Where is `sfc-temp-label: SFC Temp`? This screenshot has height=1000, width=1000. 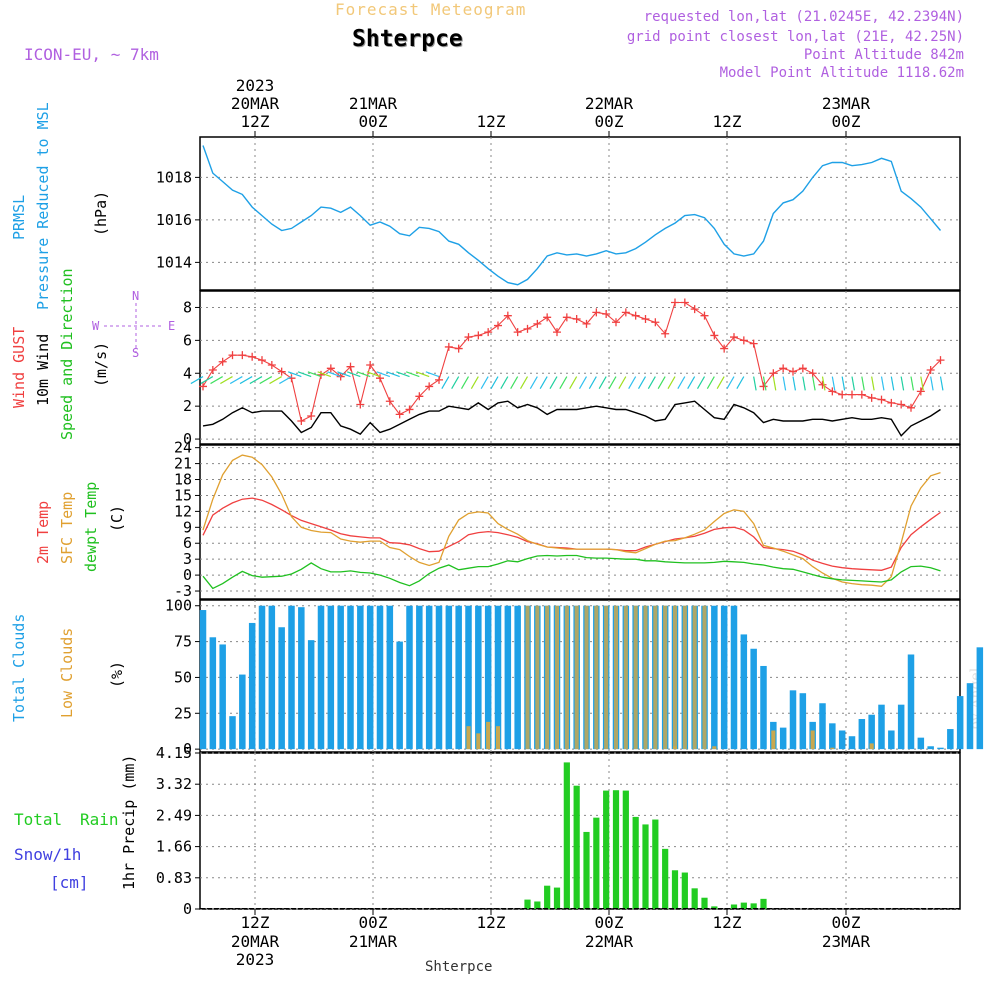 sfc-temp-label: SFC Temp is located at coordinates (67, 528).